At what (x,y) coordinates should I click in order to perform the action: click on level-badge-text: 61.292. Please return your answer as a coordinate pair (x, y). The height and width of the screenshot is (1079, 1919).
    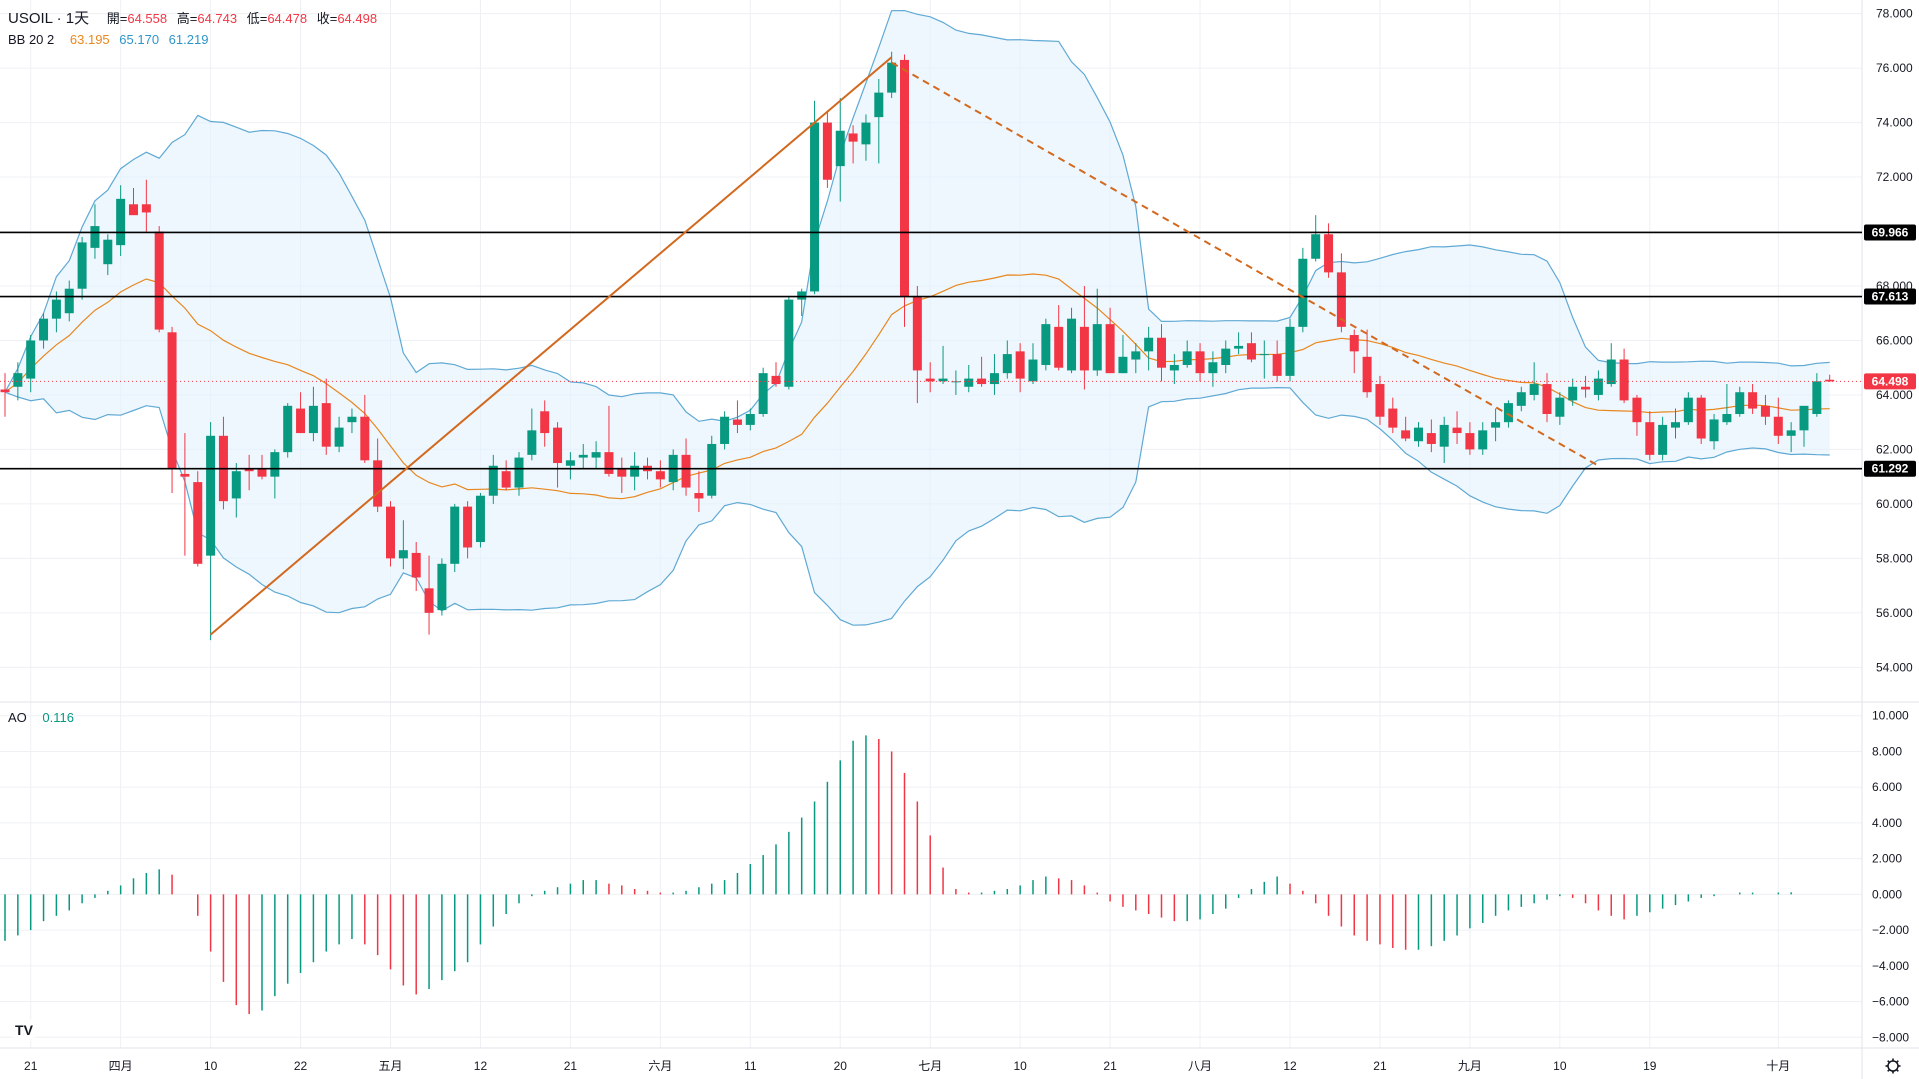
    Looking at the image, I should click on (1890, 469).